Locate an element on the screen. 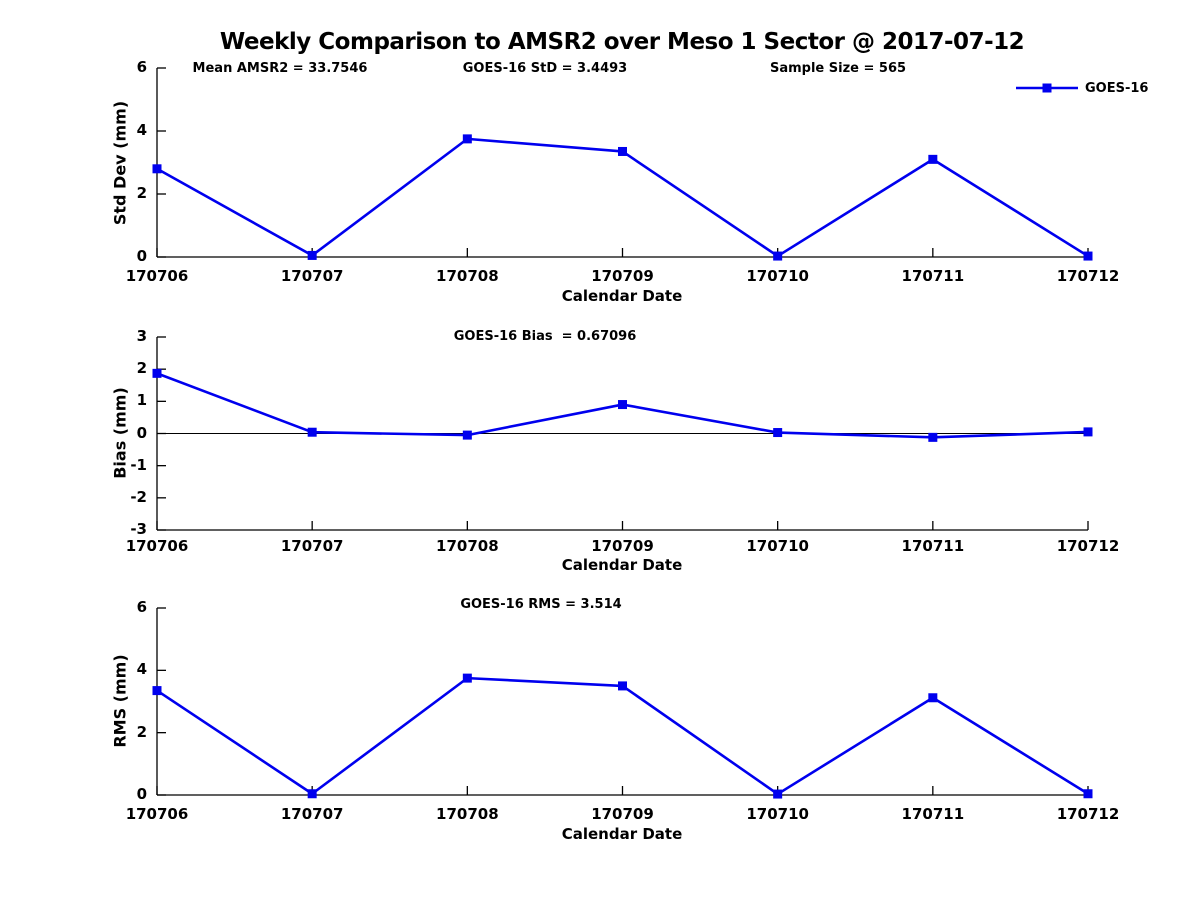 This screenshot has height=900, width=1200. y-tick-label: 3 is located at coordinates (141, 336).